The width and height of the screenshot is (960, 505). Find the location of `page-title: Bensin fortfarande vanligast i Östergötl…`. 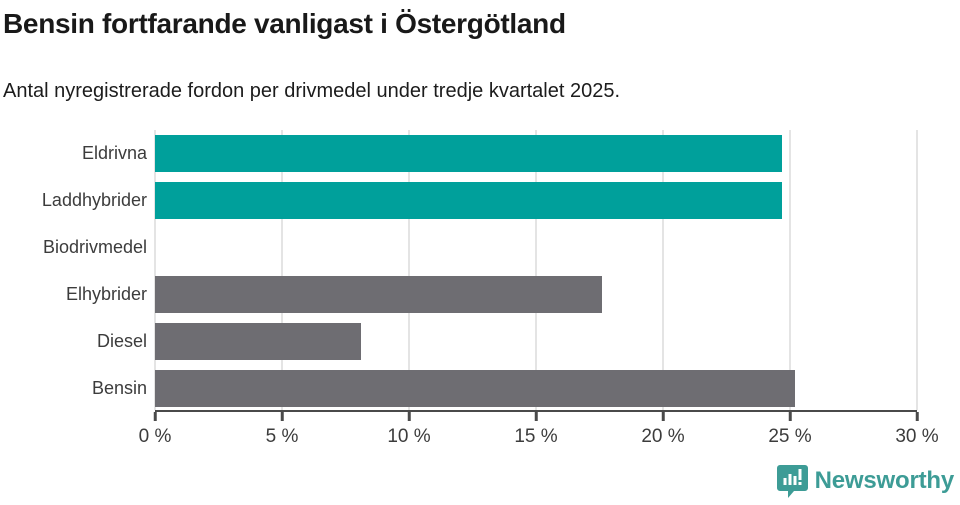

page-title: Bensin fortfarande vanligast i Östergötl… is located at coordinates (284, 23).